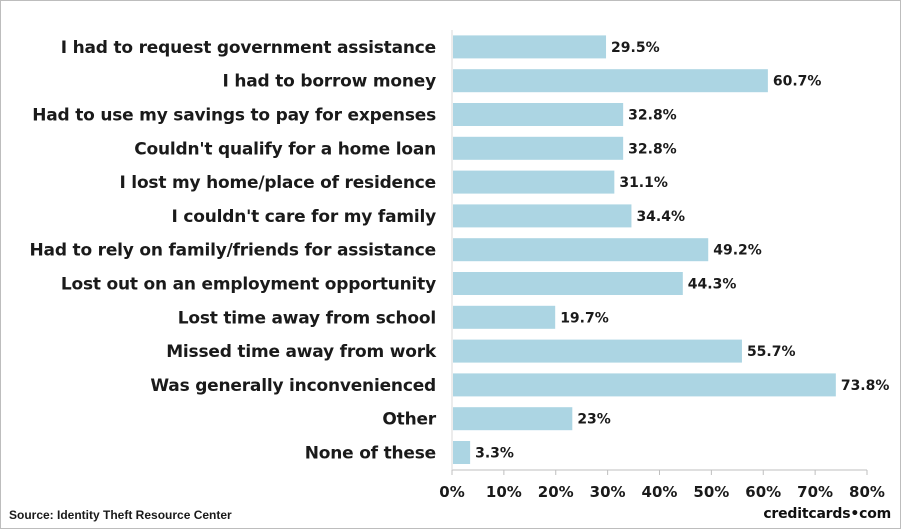 The height and width of the screenshot is (529, 901). I want to click on value-label: 3.3%, so click(494, 454).